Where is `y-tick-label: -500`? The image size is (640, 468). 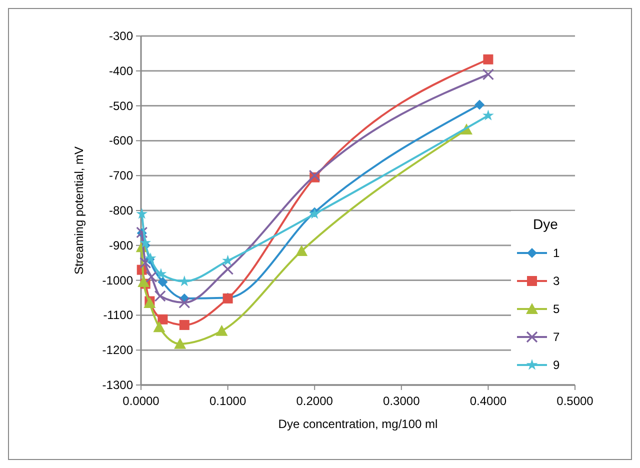 y-tick-label: -500 is located at coordinates (121, 105).